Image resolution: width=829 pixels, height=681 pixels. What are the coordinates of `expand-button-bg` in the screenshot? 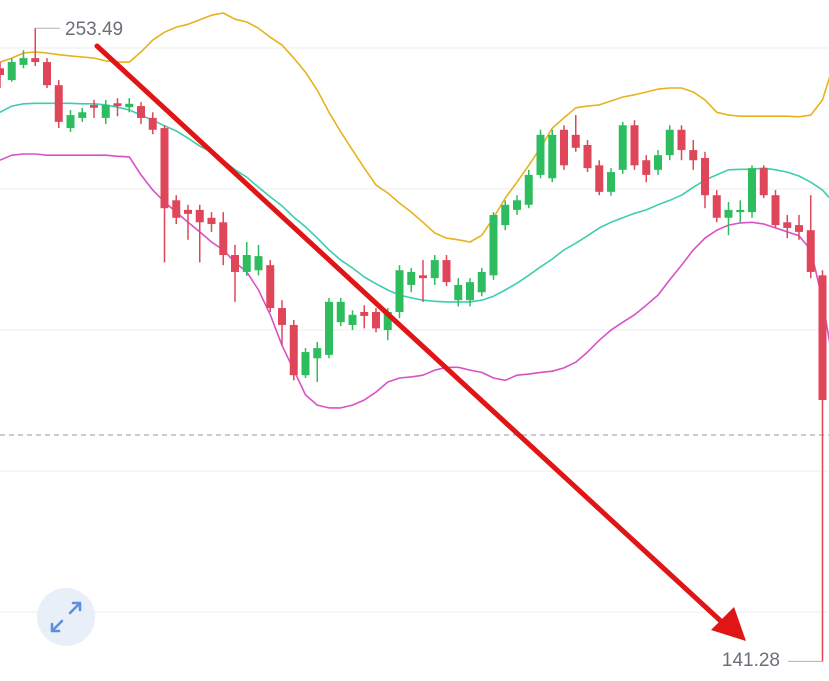 It's located at (66, 617).